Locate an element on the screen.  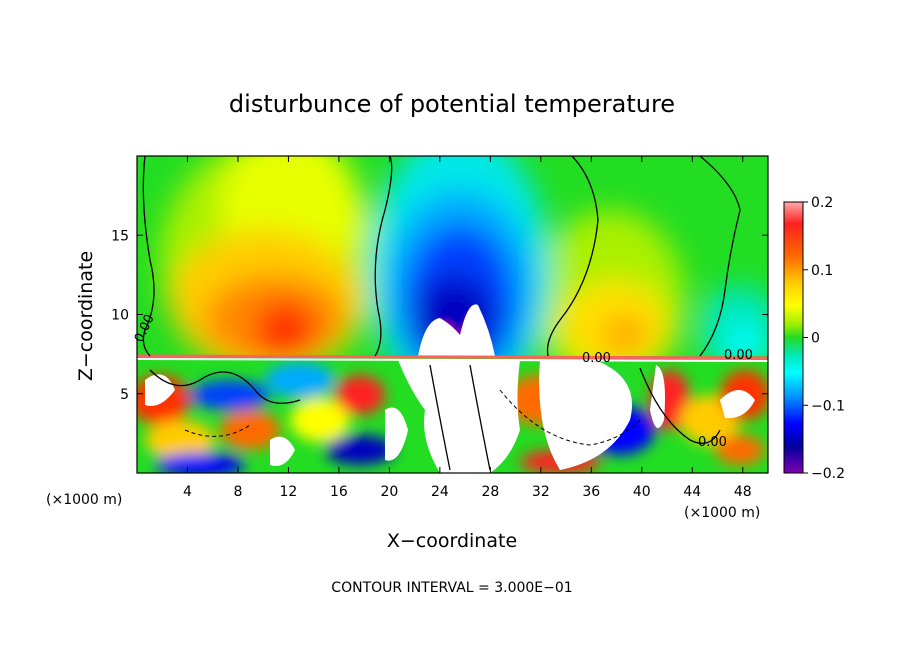
lower-layer is located at coordinates (452, 414).